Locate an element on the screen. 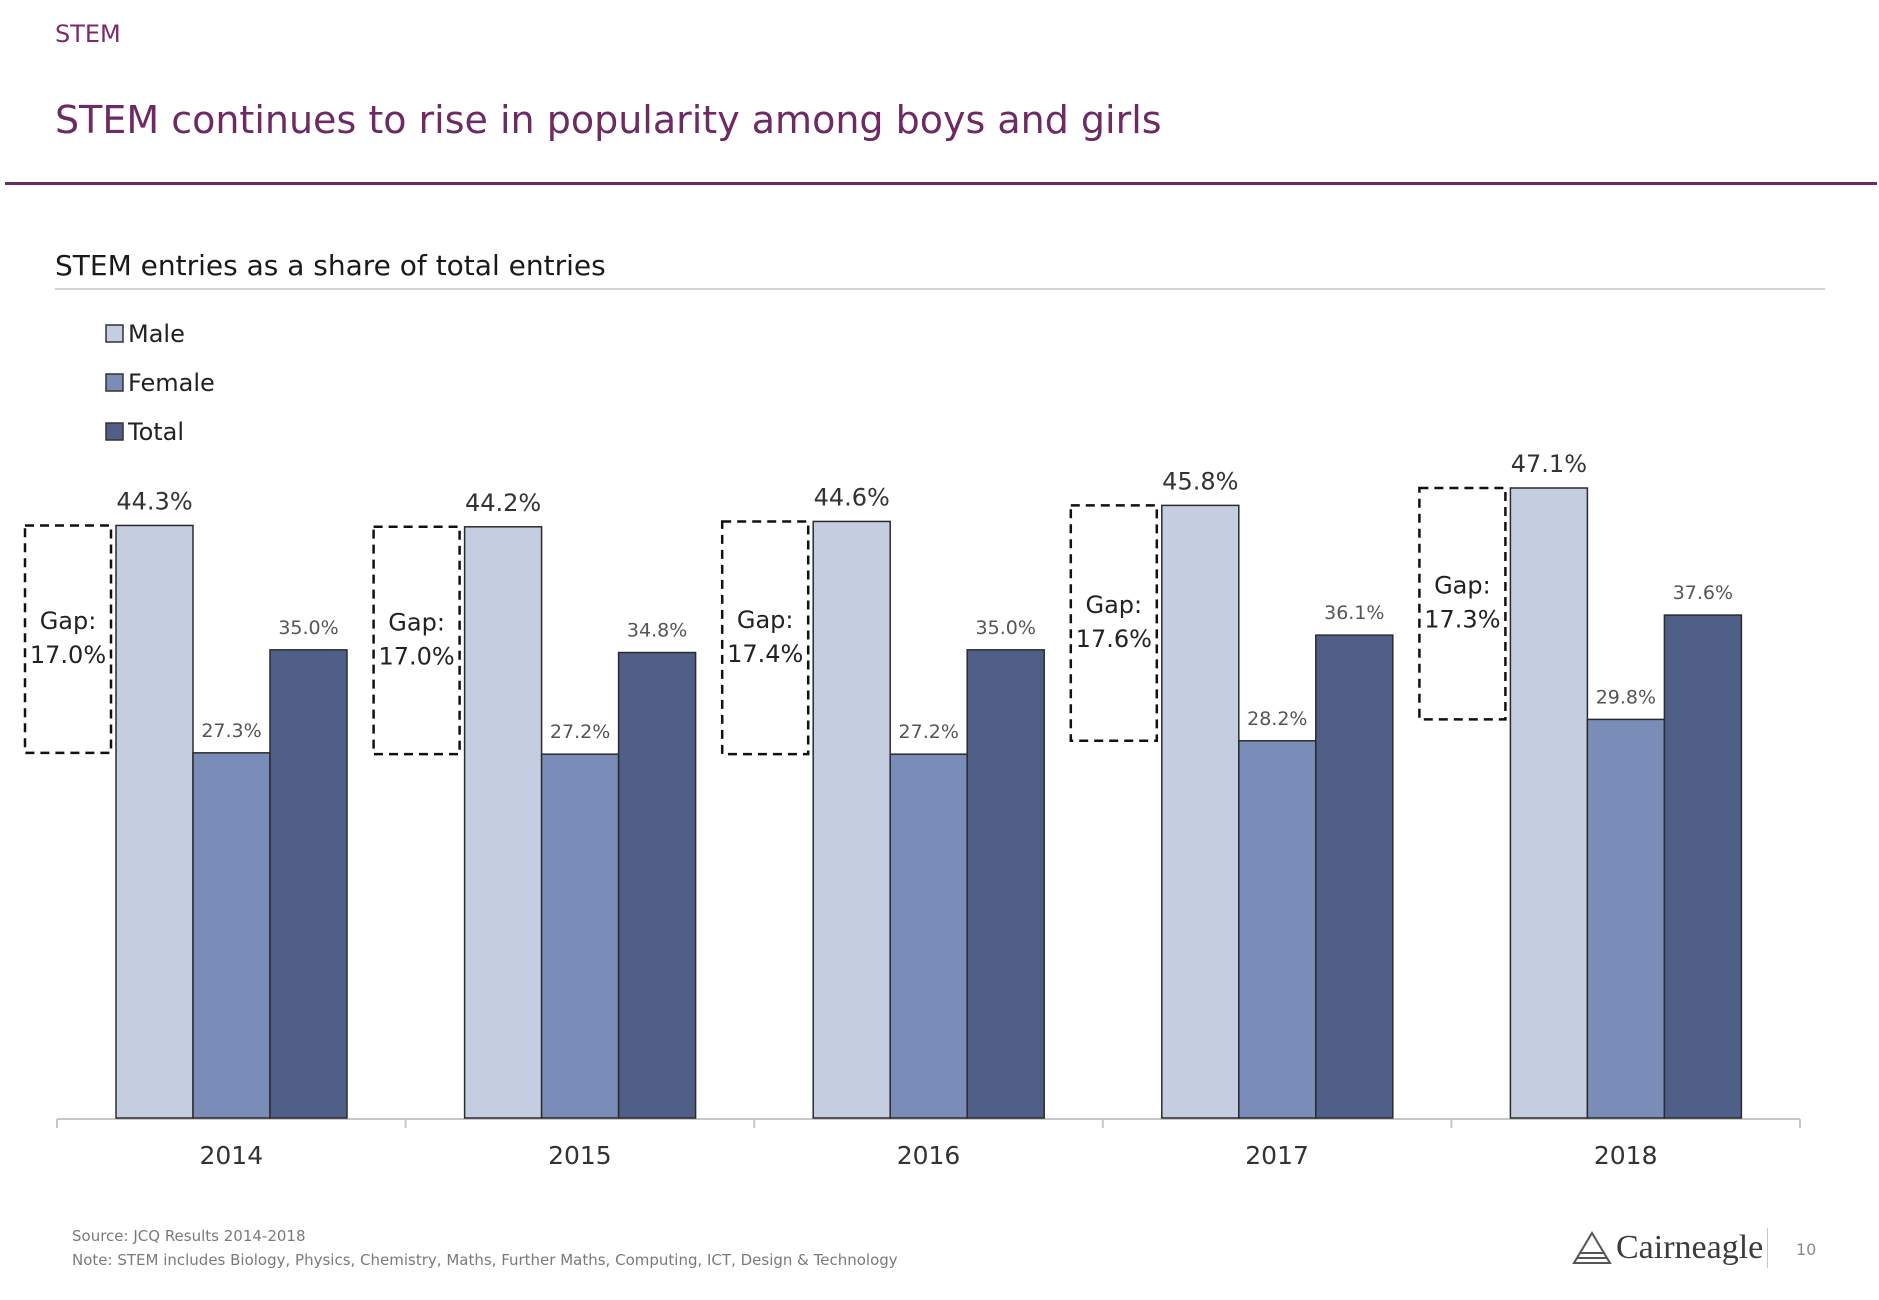  data-label-female-2014: 27.3% is located at coordinates (231, 731).